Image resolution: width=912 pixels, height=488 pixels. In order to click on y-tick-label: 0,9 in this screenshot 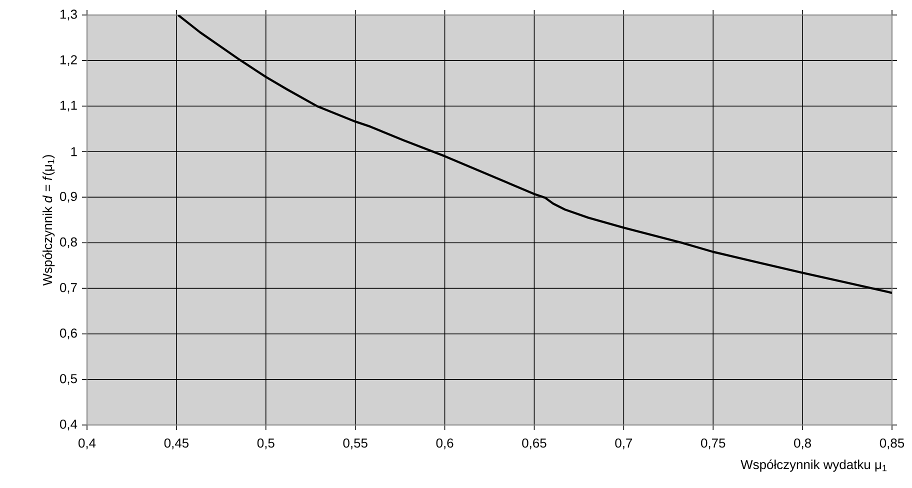, I will do `click(68, 197)`.